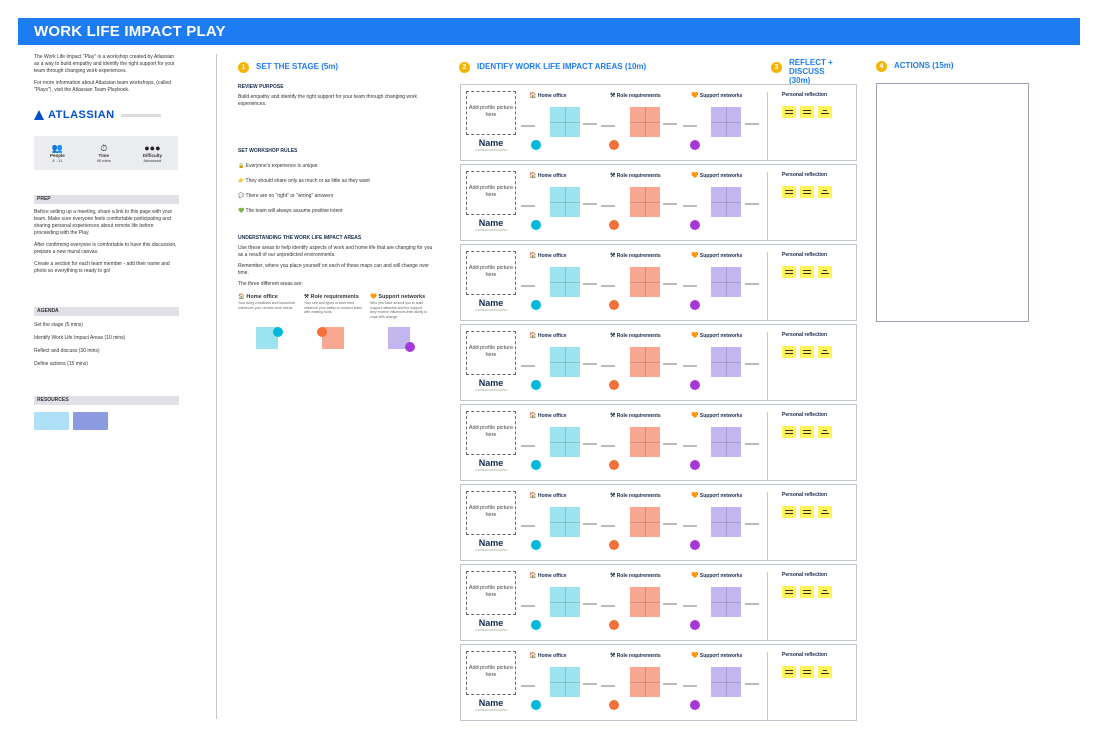 The image size is (1100, 743). Describe the element at coordinates (297, 66) in the screenshot. I see `step-title: SET THE STAGE (5m)` at that location.